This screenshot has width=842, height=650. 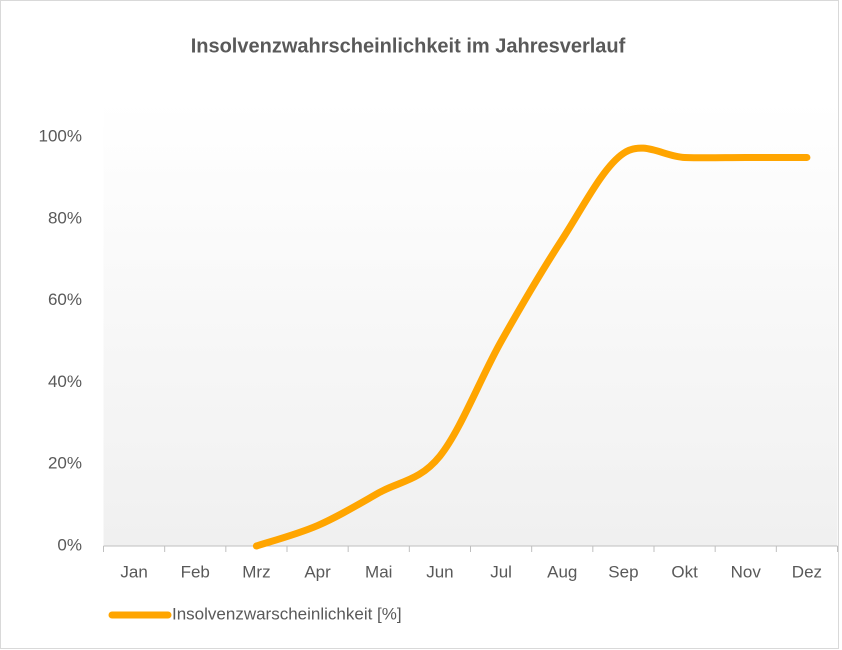 I want to click on y-tick-label: 40%, so click(x=65, y=381).